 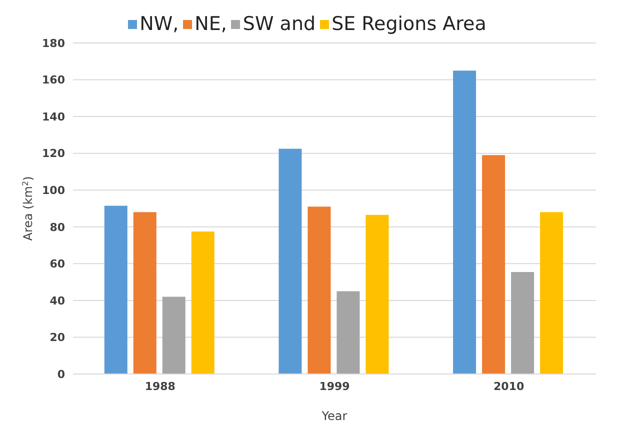 I want to click on legend-label: NE,, so click(x=210, y=24).